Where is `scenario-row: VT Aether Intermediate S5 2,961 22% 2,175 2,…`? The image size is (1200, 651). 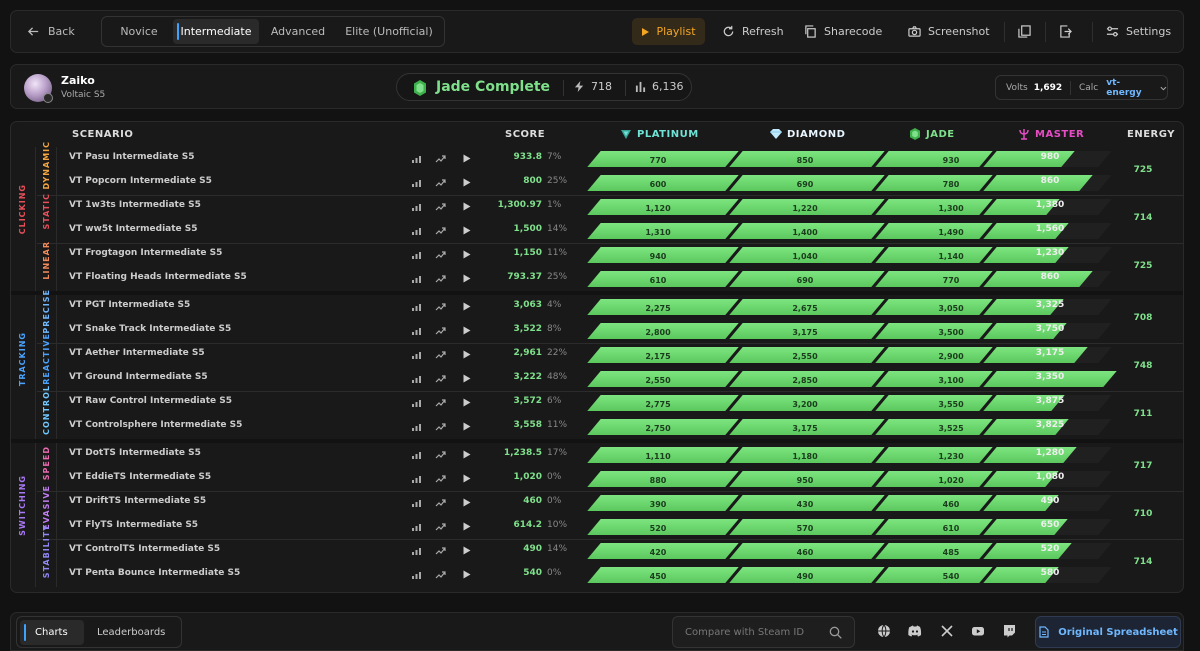
scenario-row: VT Aether Intermediate S5 2,961 22% 2,175 2,… is located at coordinates (620, 355).